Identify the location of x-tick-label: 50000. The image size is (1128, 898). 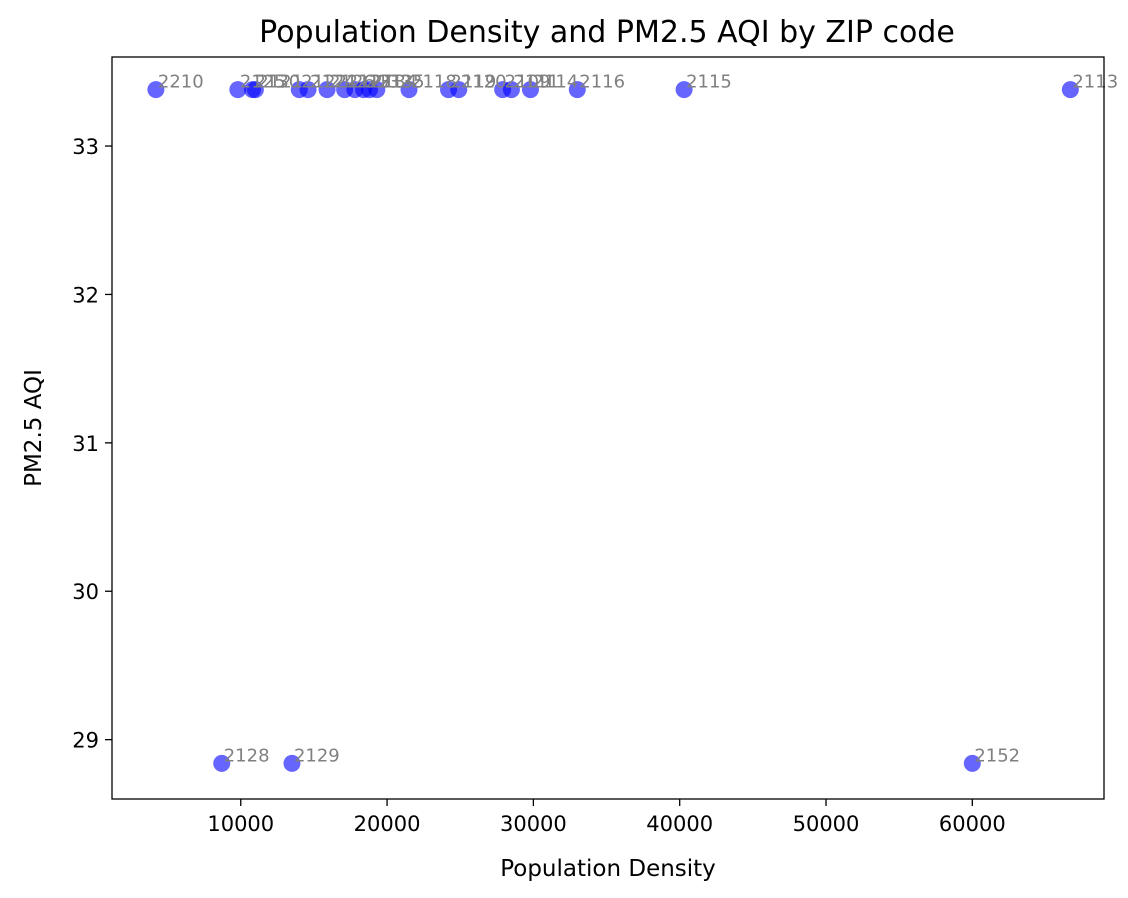
(826, 824).